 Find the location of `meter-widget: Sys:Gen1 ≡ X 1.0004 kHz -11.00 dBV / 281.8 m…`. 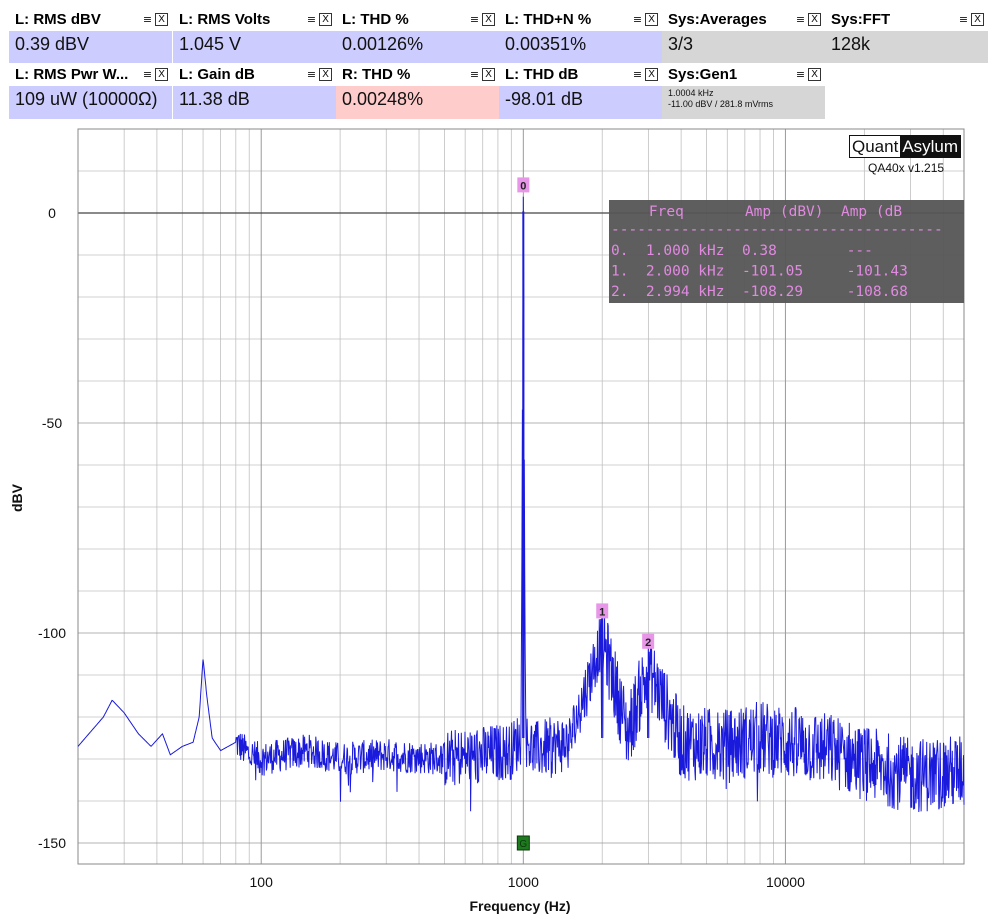

meter-widget: Sys:Gen1 ≡ X 1.0004 kHz -11.00 dBV / 281.8 m… is located at coordinates (743, 91).